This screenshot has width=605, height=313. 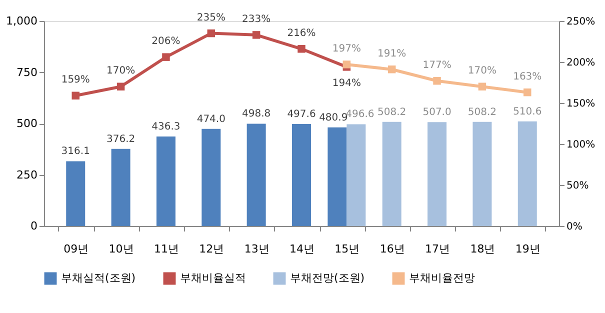 I want to click on data-label: 510.6, so click(x=527, y=112).